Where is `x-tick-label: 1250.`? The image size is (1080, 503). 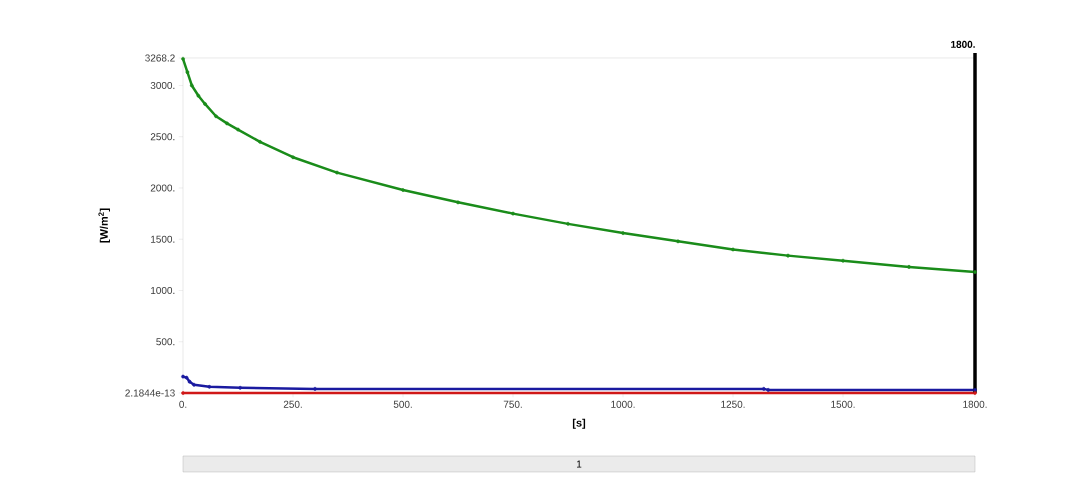
x-tick-label: 1250. is located at coordinates (733, 404).